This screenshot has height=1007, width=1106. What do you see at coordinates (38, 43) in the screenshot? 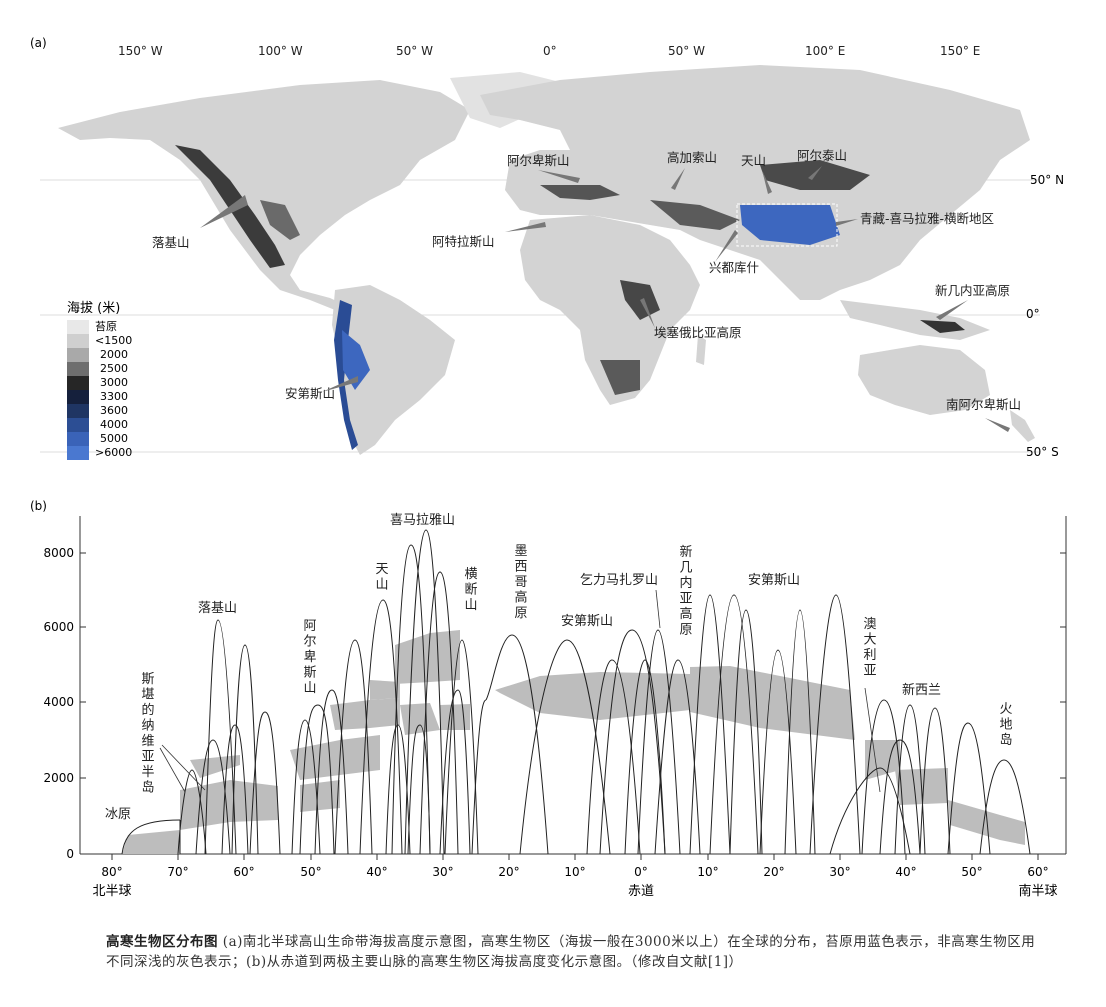
I see `panel-a-label: (a)` at bounding box center [38, 43].